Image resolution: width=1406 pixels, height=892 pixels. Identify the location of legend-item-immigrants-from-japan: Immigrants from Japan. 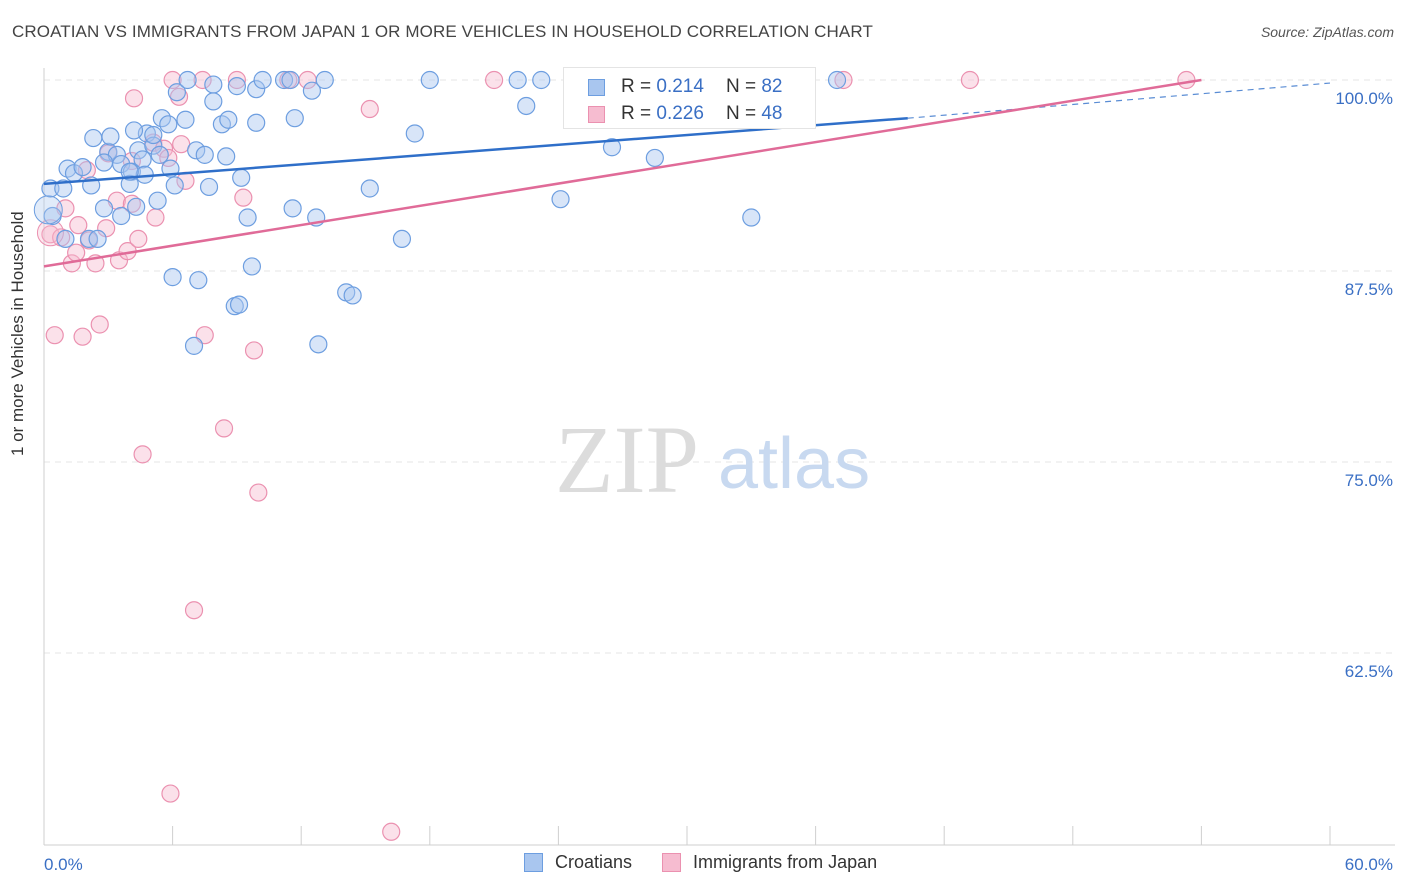
(769, 862).